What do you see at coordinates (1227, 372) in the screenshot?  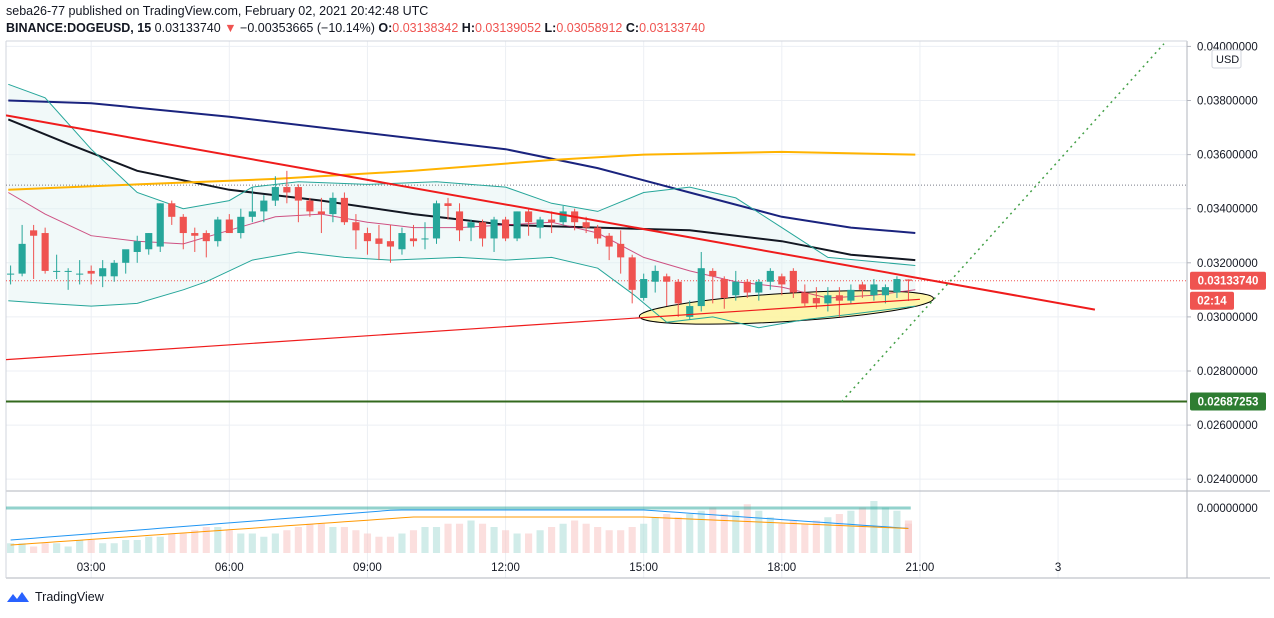 I see `y-tick-label: 0.02800000` at bounding box center [1227, 372].